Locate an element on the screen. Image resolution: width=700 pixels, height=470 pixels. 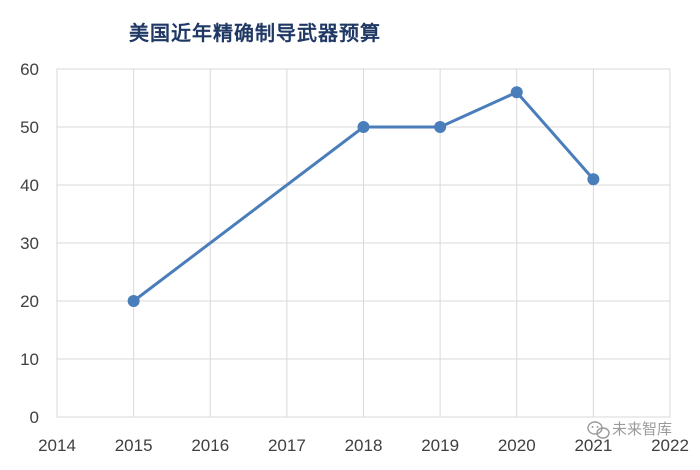
y-tick-label: 20 is located at coordinates (29, 301).